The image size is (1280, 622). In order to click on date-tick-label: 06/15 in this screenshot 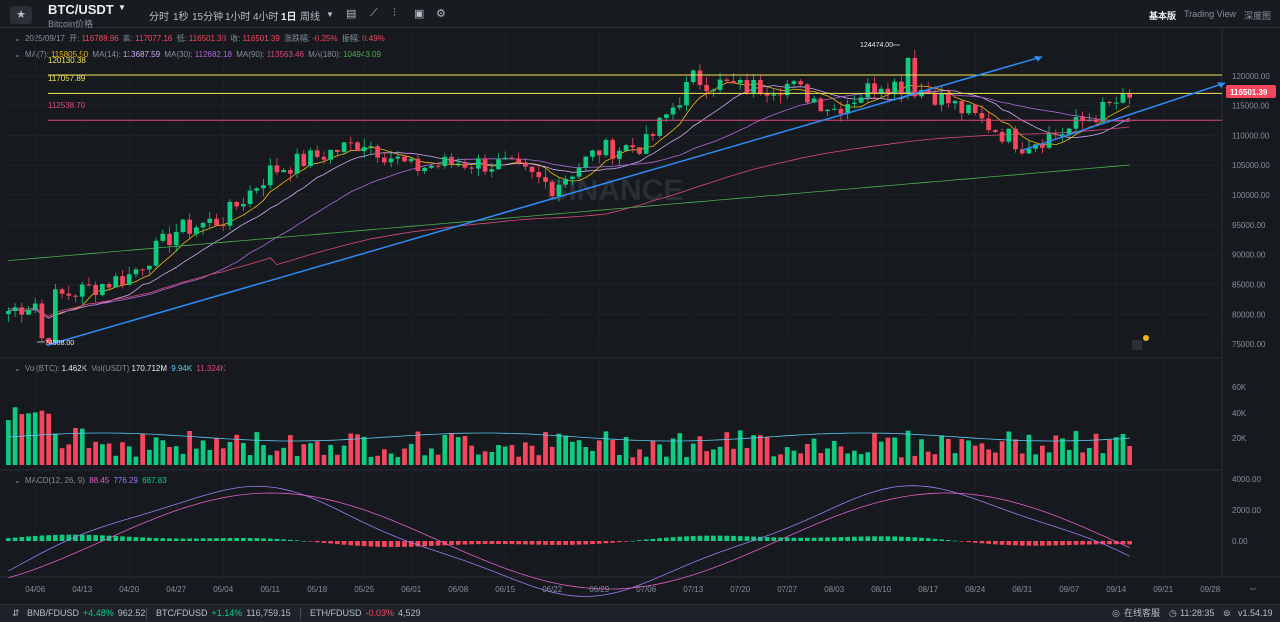, I will do `click(505, 589)`.